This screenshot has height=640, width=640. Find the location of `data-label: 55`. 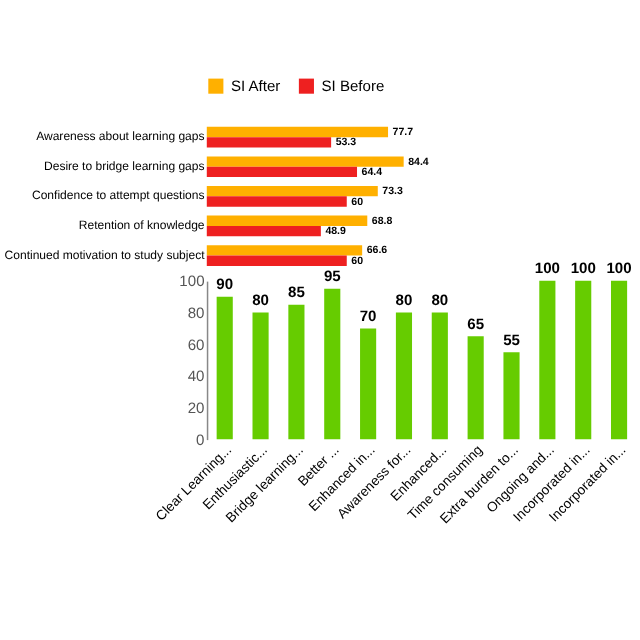

data-label: 55 is located at coordinates (511, 339).